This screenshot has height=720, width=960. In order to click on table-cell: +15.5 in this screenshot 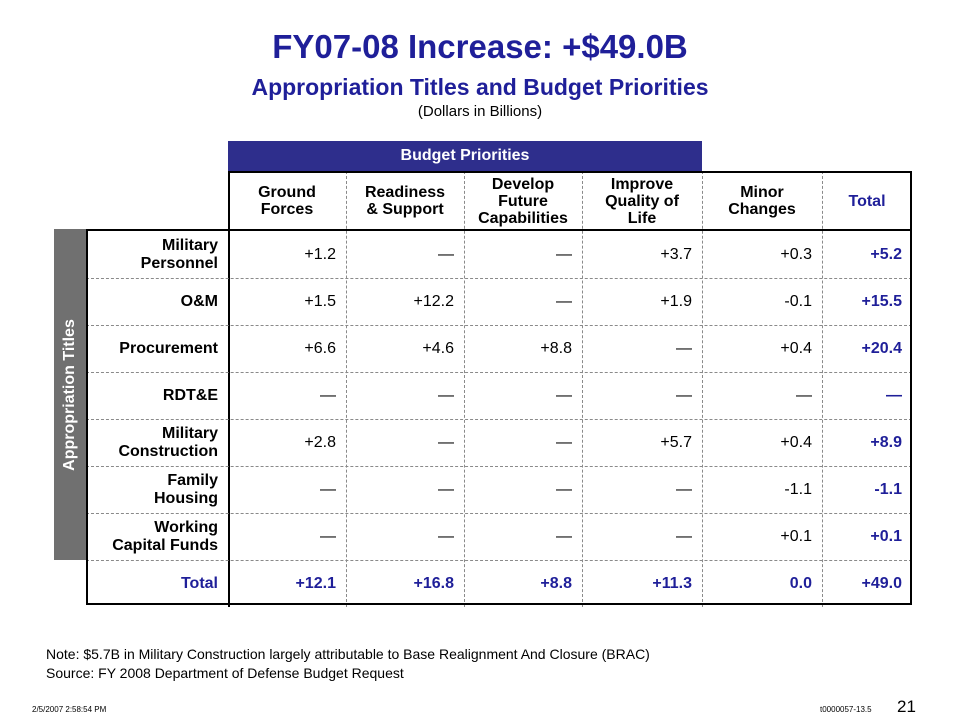, I will do `click(881, 301)`.